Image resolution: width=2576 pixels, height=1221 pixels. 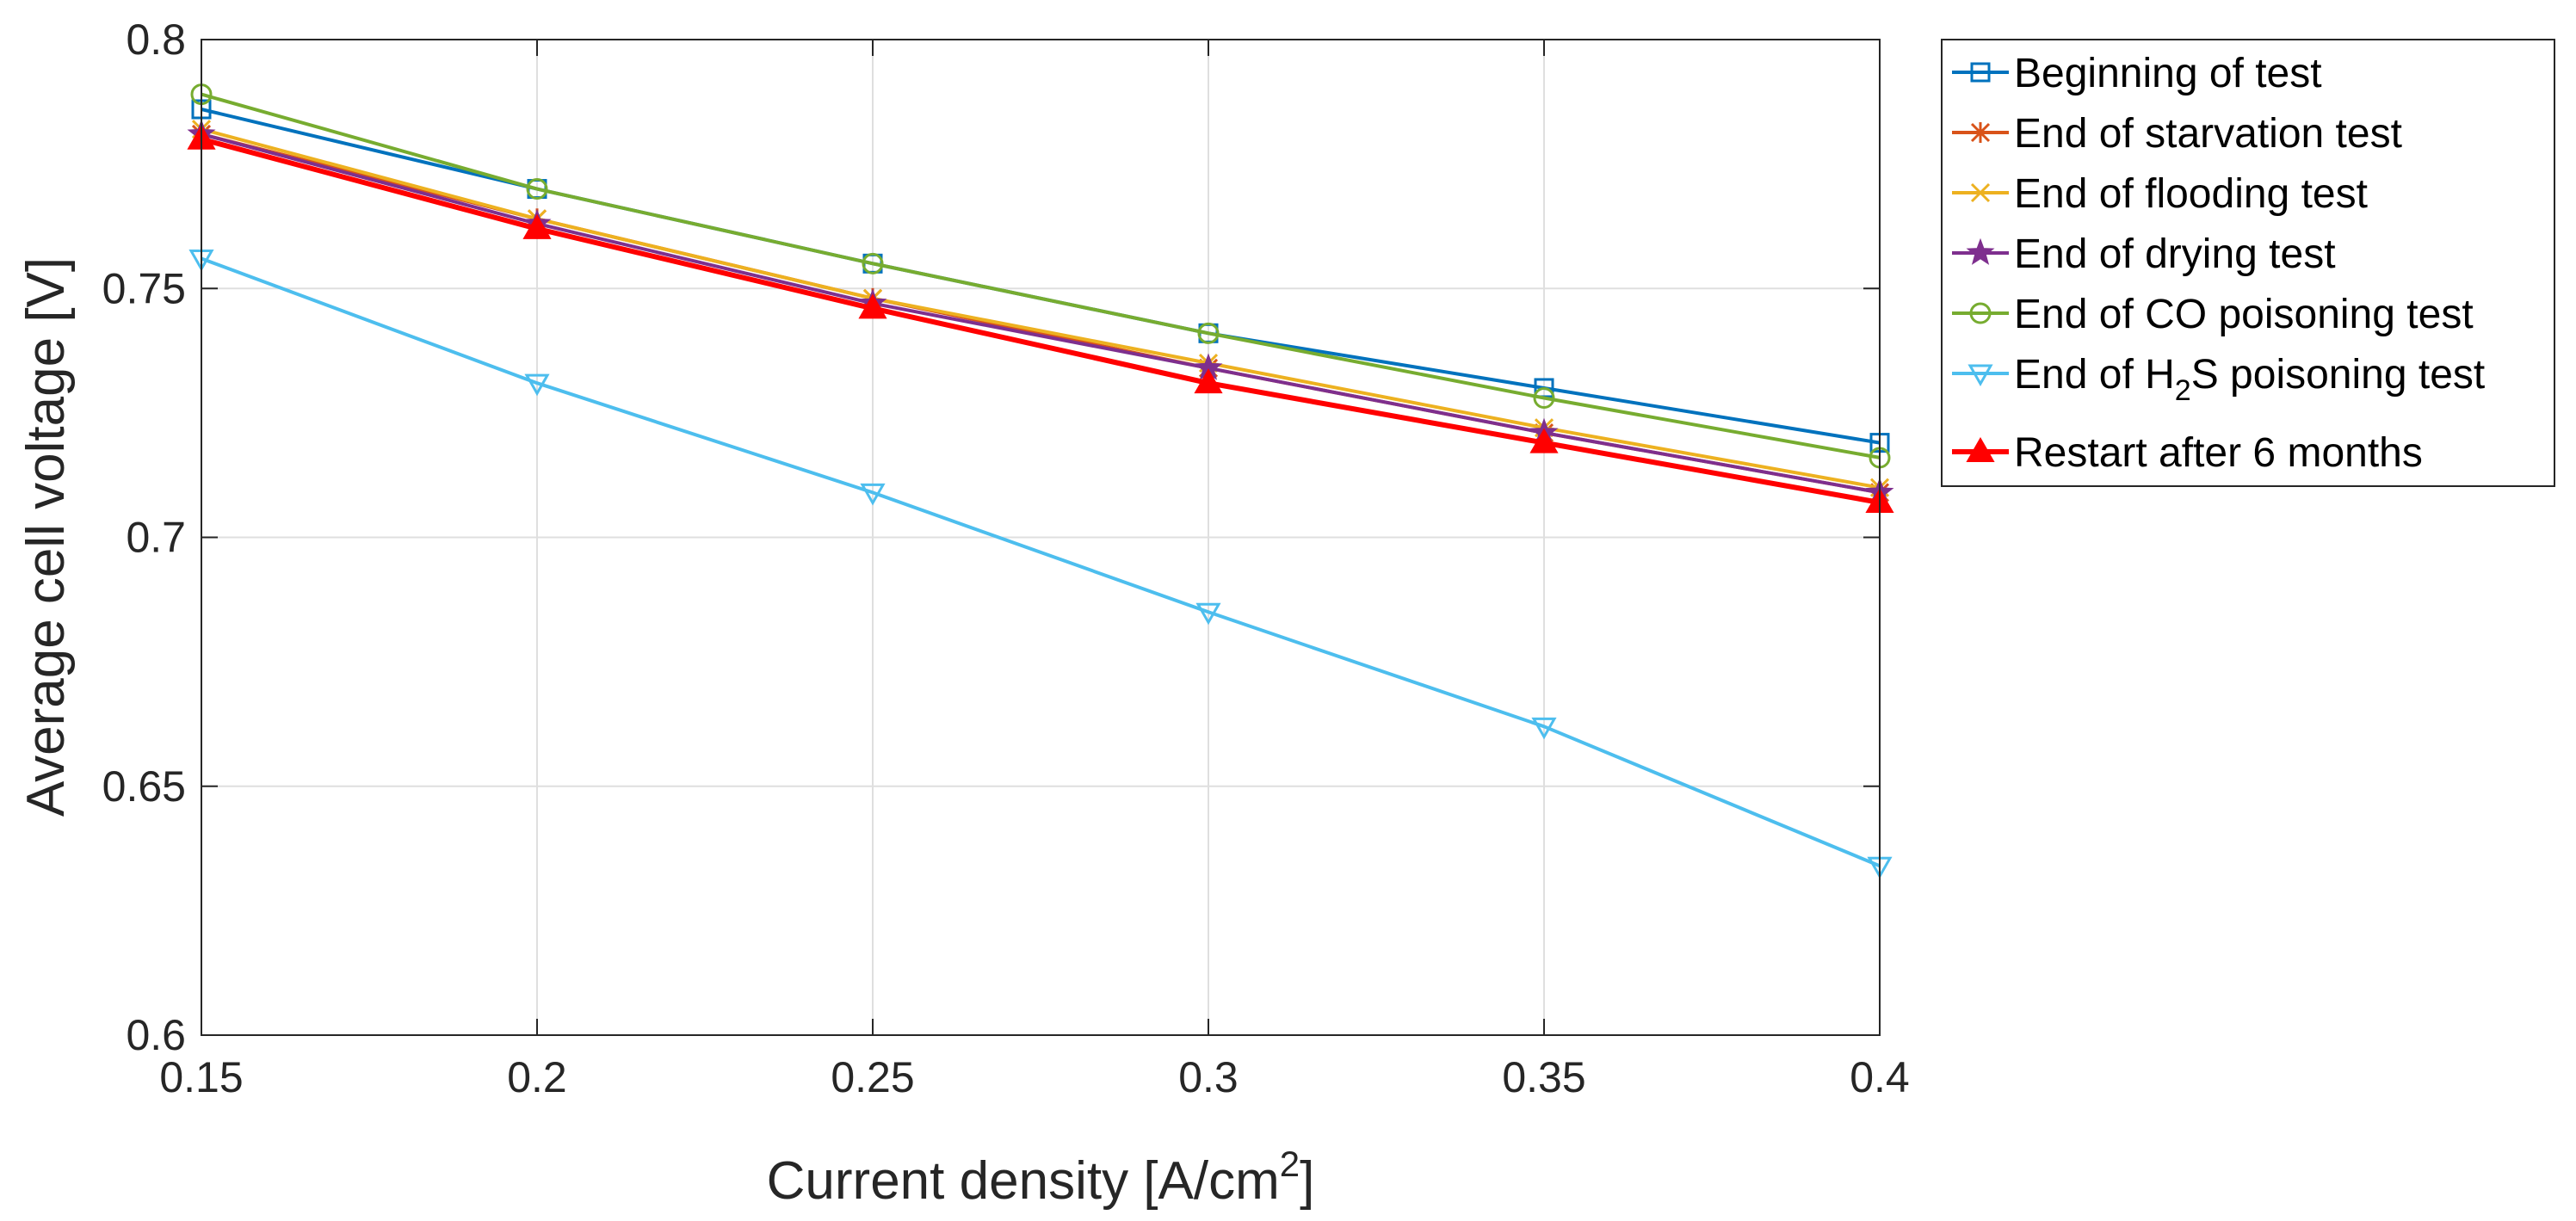 What do you see at coordinates (2191, 194) in the screenshot?
I see `legend-label: End of flooding test` at bounding box center [2191, 194].